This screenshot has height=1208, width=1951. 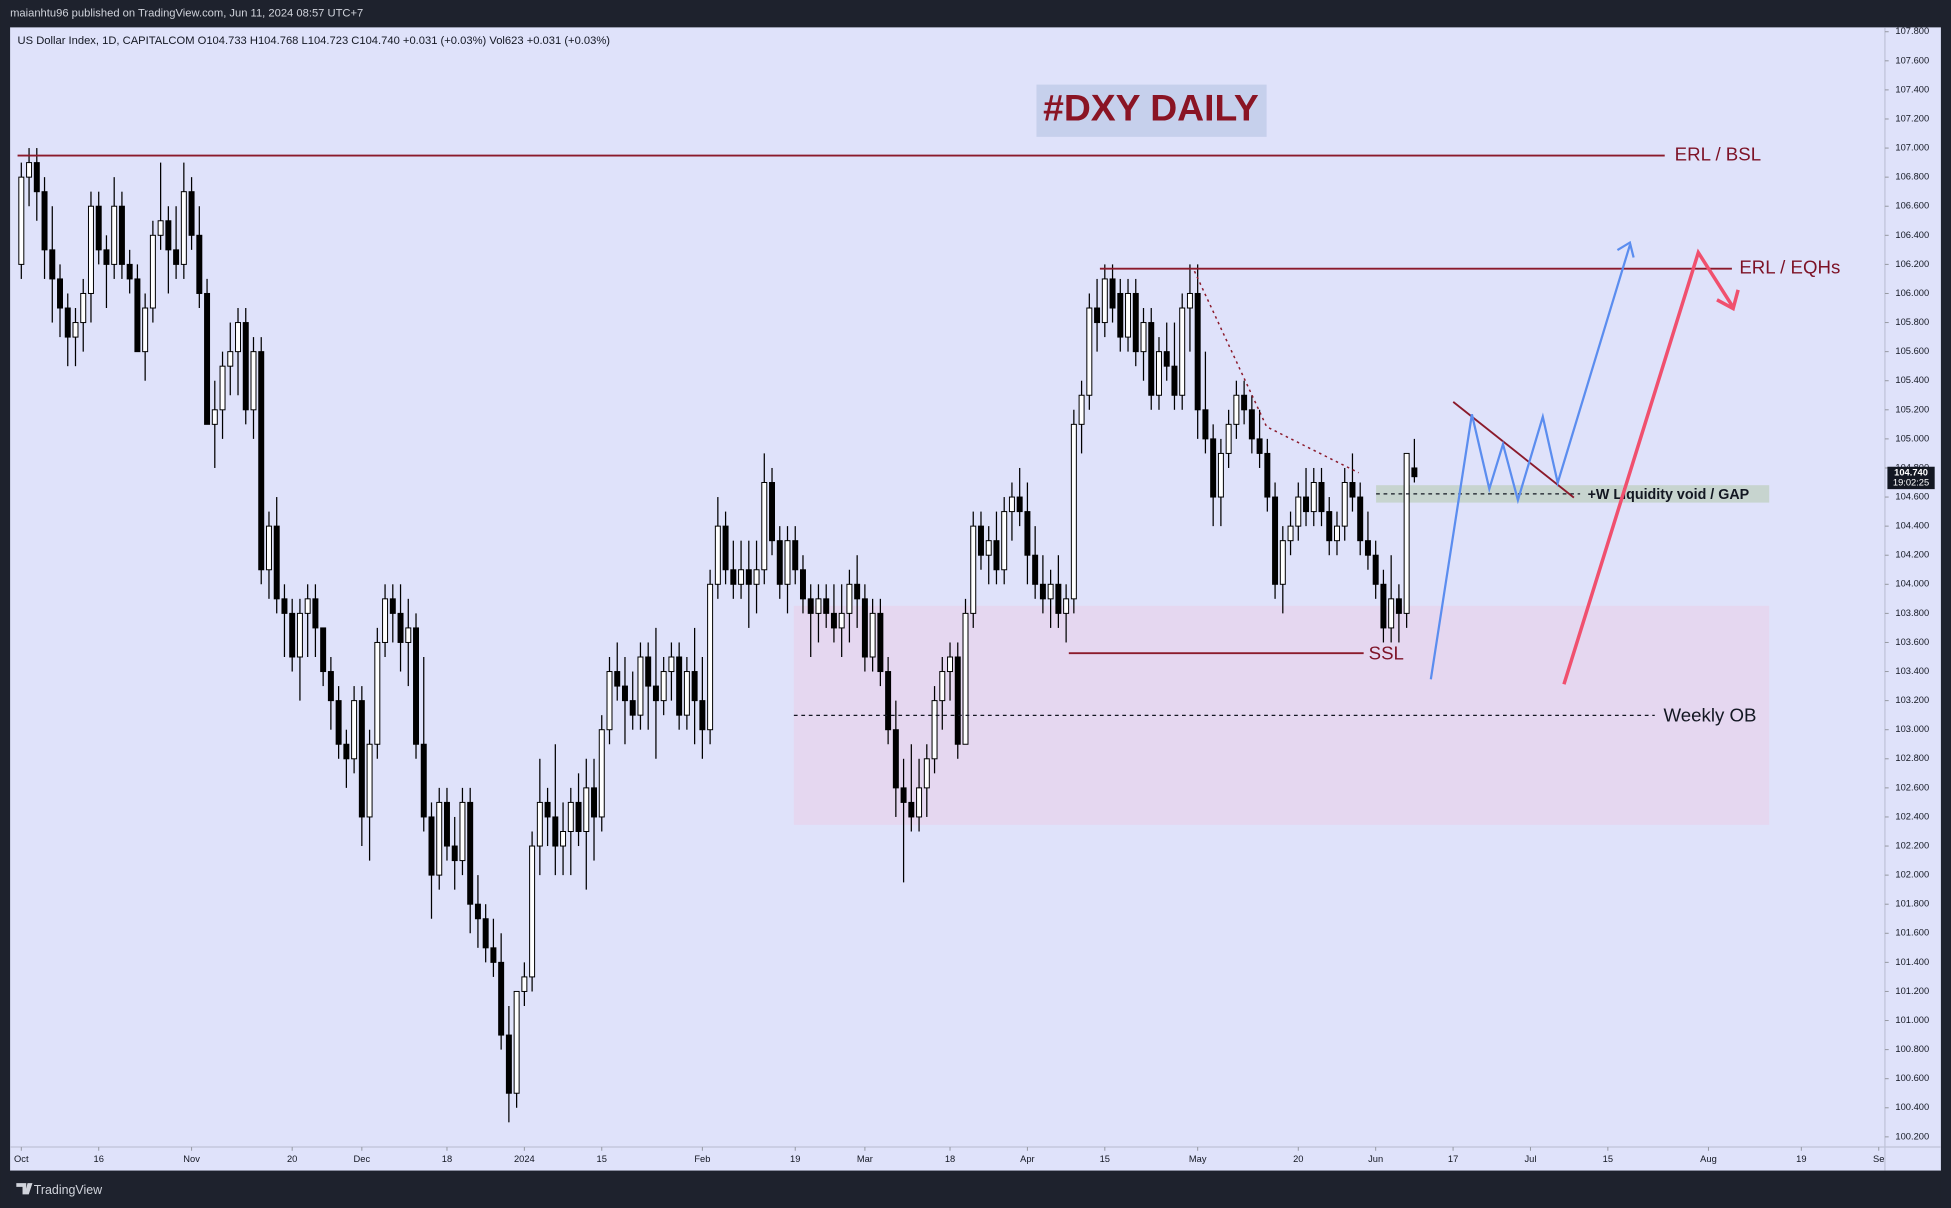 I want to click on x-tick-label: 19, so click(x=795, y=1159).